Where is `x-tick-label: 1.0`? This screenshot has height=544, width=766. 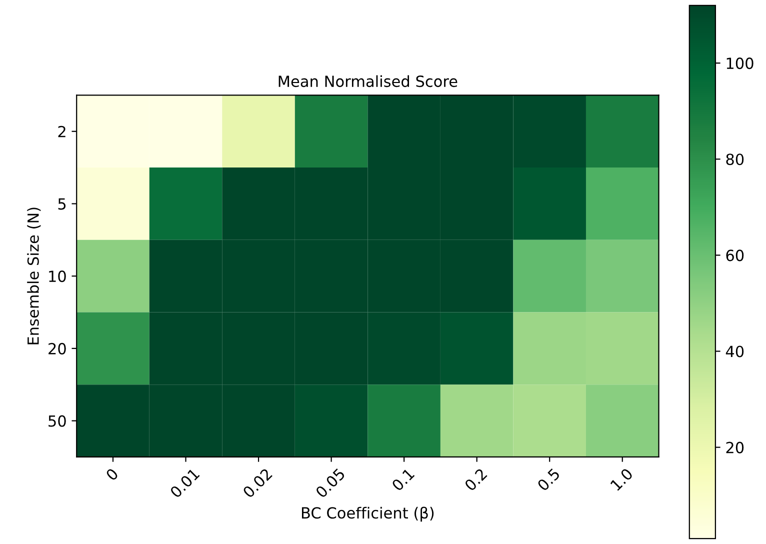
x-tick-label: 1.0 is located at coordinates (622, 480).